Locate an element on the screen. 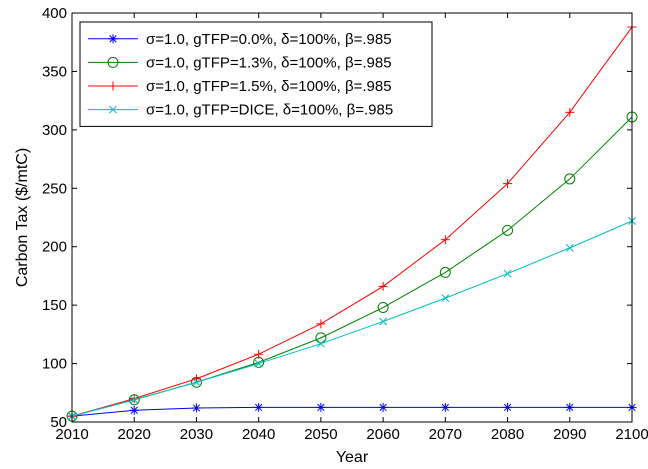  x-axis-label: Year is located at coordinates (352, 457).